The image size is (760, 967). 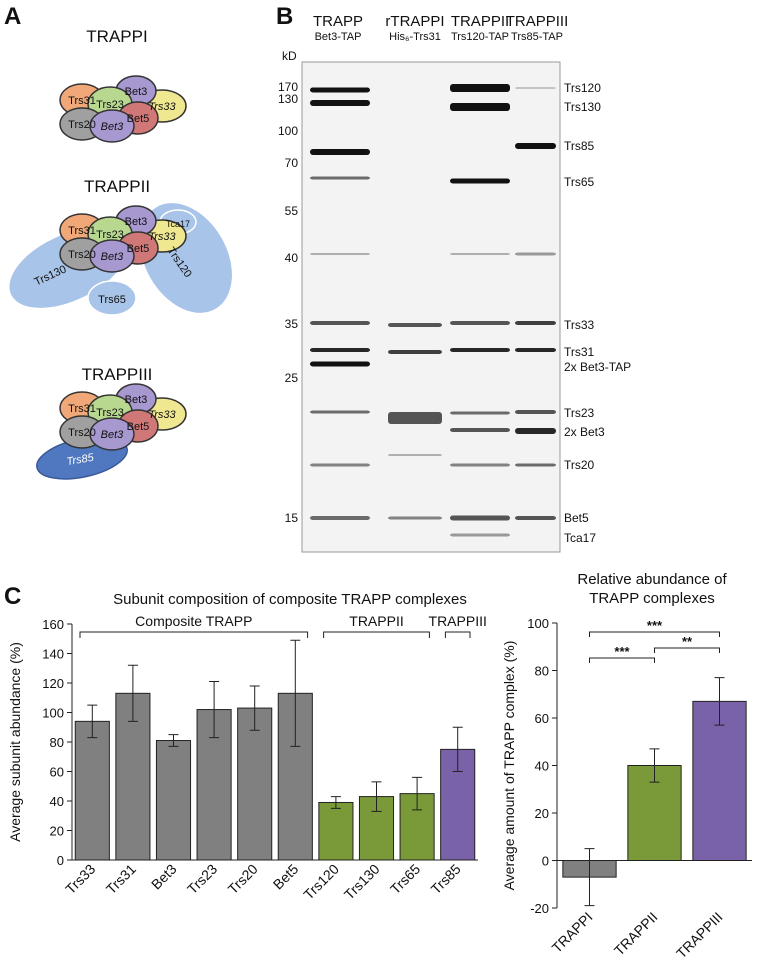 What do you see at coordinates (243, 879) in the screenshot?
I see `x-tick-label: Trs20` at bounding box center [243, 879].